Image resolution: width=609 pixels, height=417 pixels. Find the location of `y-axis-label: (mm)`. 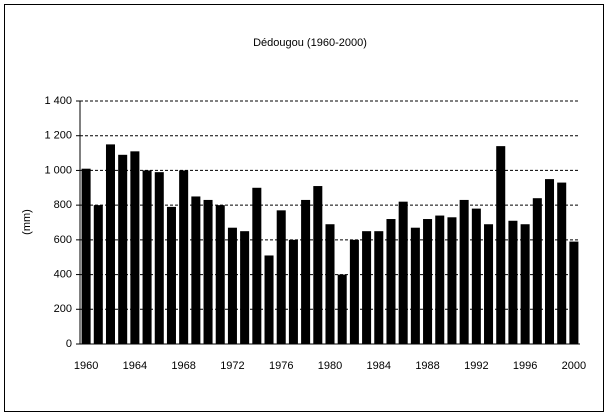

y-axis-label: (mm) is located at coordinates (27, 222).